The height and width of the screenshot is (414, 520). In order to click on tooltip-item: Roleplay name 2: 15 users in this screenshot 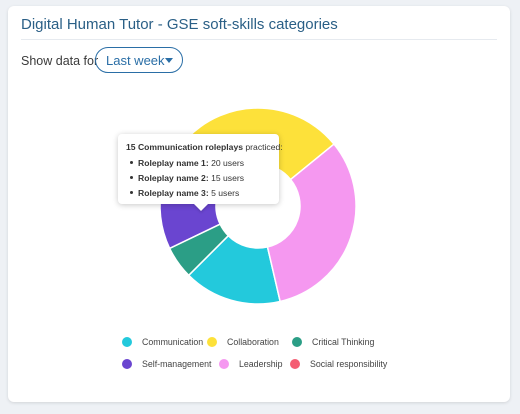, I will do `click(200, 178)`.